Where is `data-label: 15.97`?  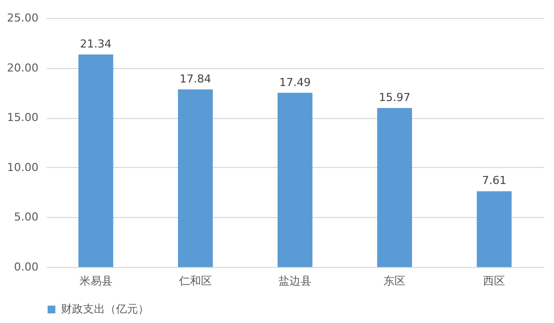
data-label: 15.97 is located at coordinates (394, 97).